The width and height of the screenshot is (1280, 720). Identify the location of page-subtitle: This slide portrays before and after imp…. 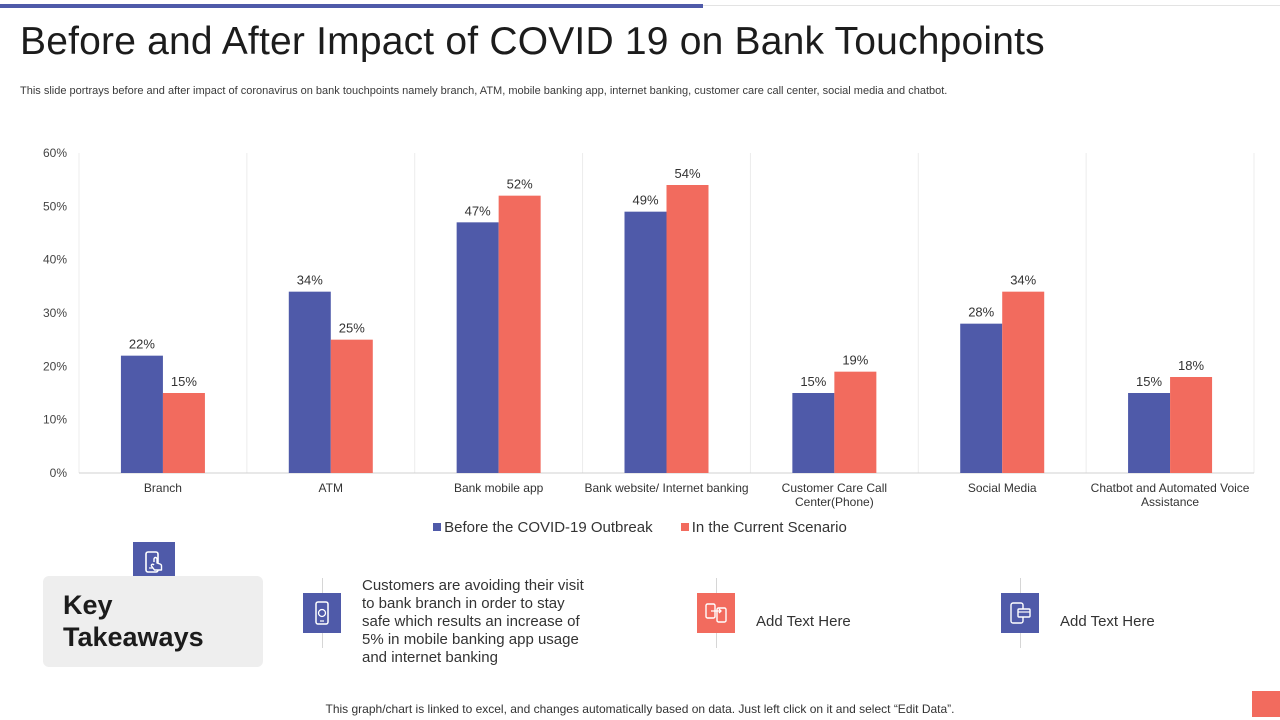
(484, 91).